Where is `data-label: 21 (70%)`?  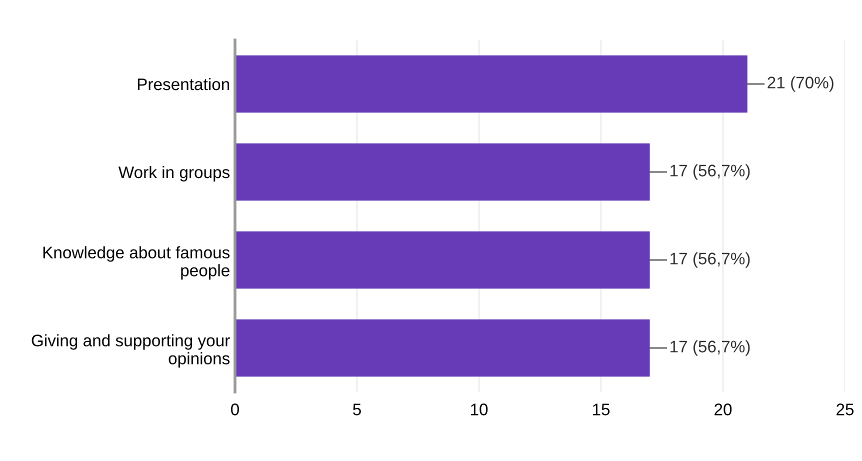 data-label: 21 (70%) is located at coordinates (801, 84).